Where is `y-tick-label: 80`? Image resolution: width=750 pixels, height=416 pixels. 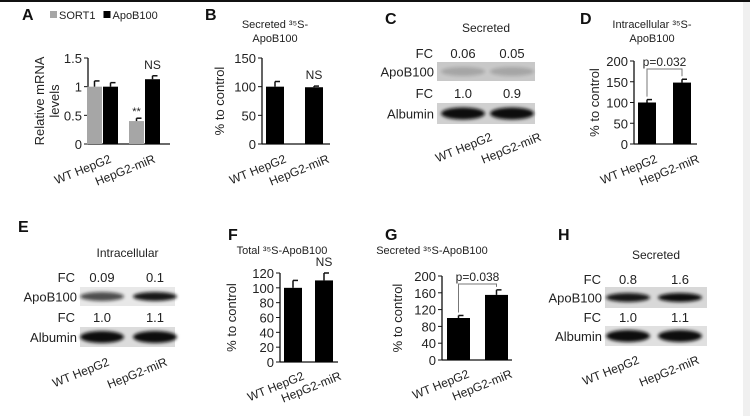
y-tick-label: 80 is located at coordinates (267, 303).